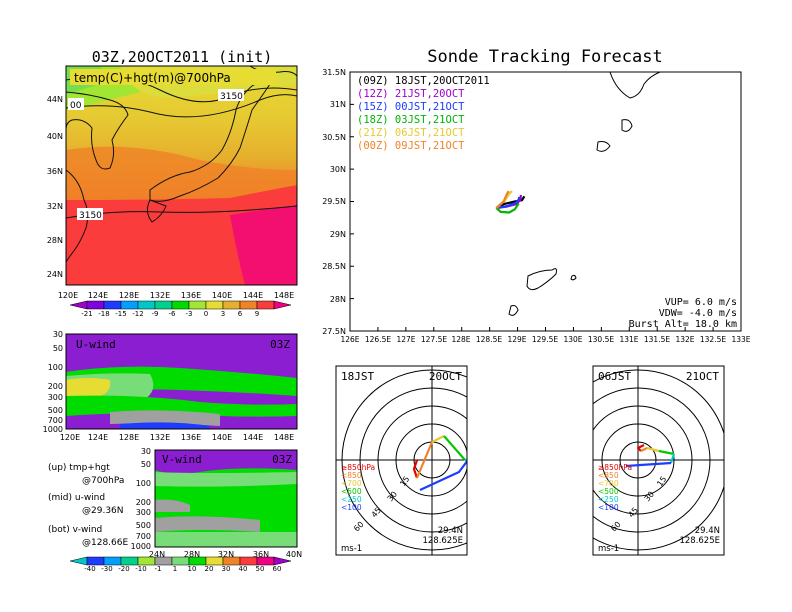 This screenshot has width=792, height=612. What do you see at coordinates (699, 541) in the screenshot?
I see `hodo-right-lon: 128.625E` at bounding box center [699, 541].